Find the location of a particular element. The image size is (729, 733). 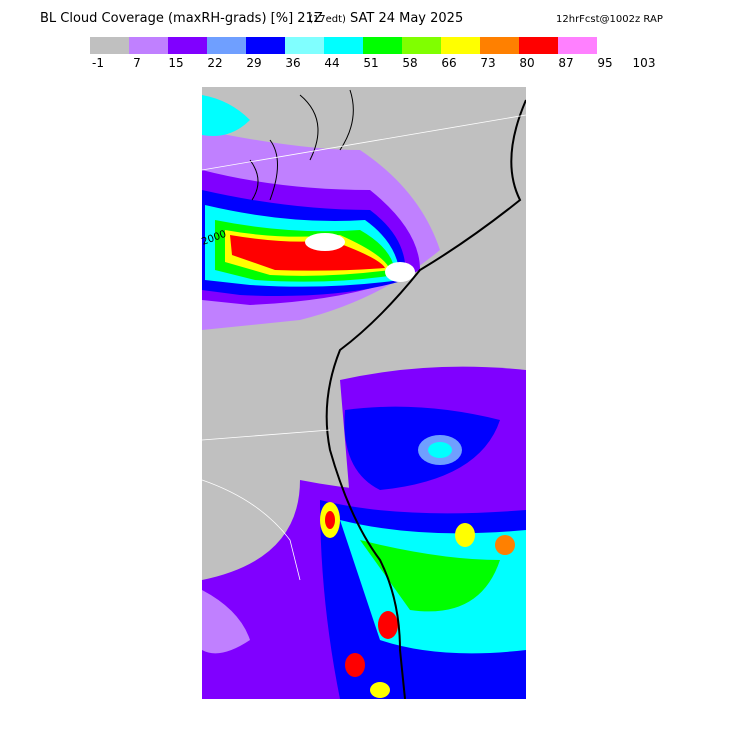

legend-label: 29 is located at coordinates (253, 63).